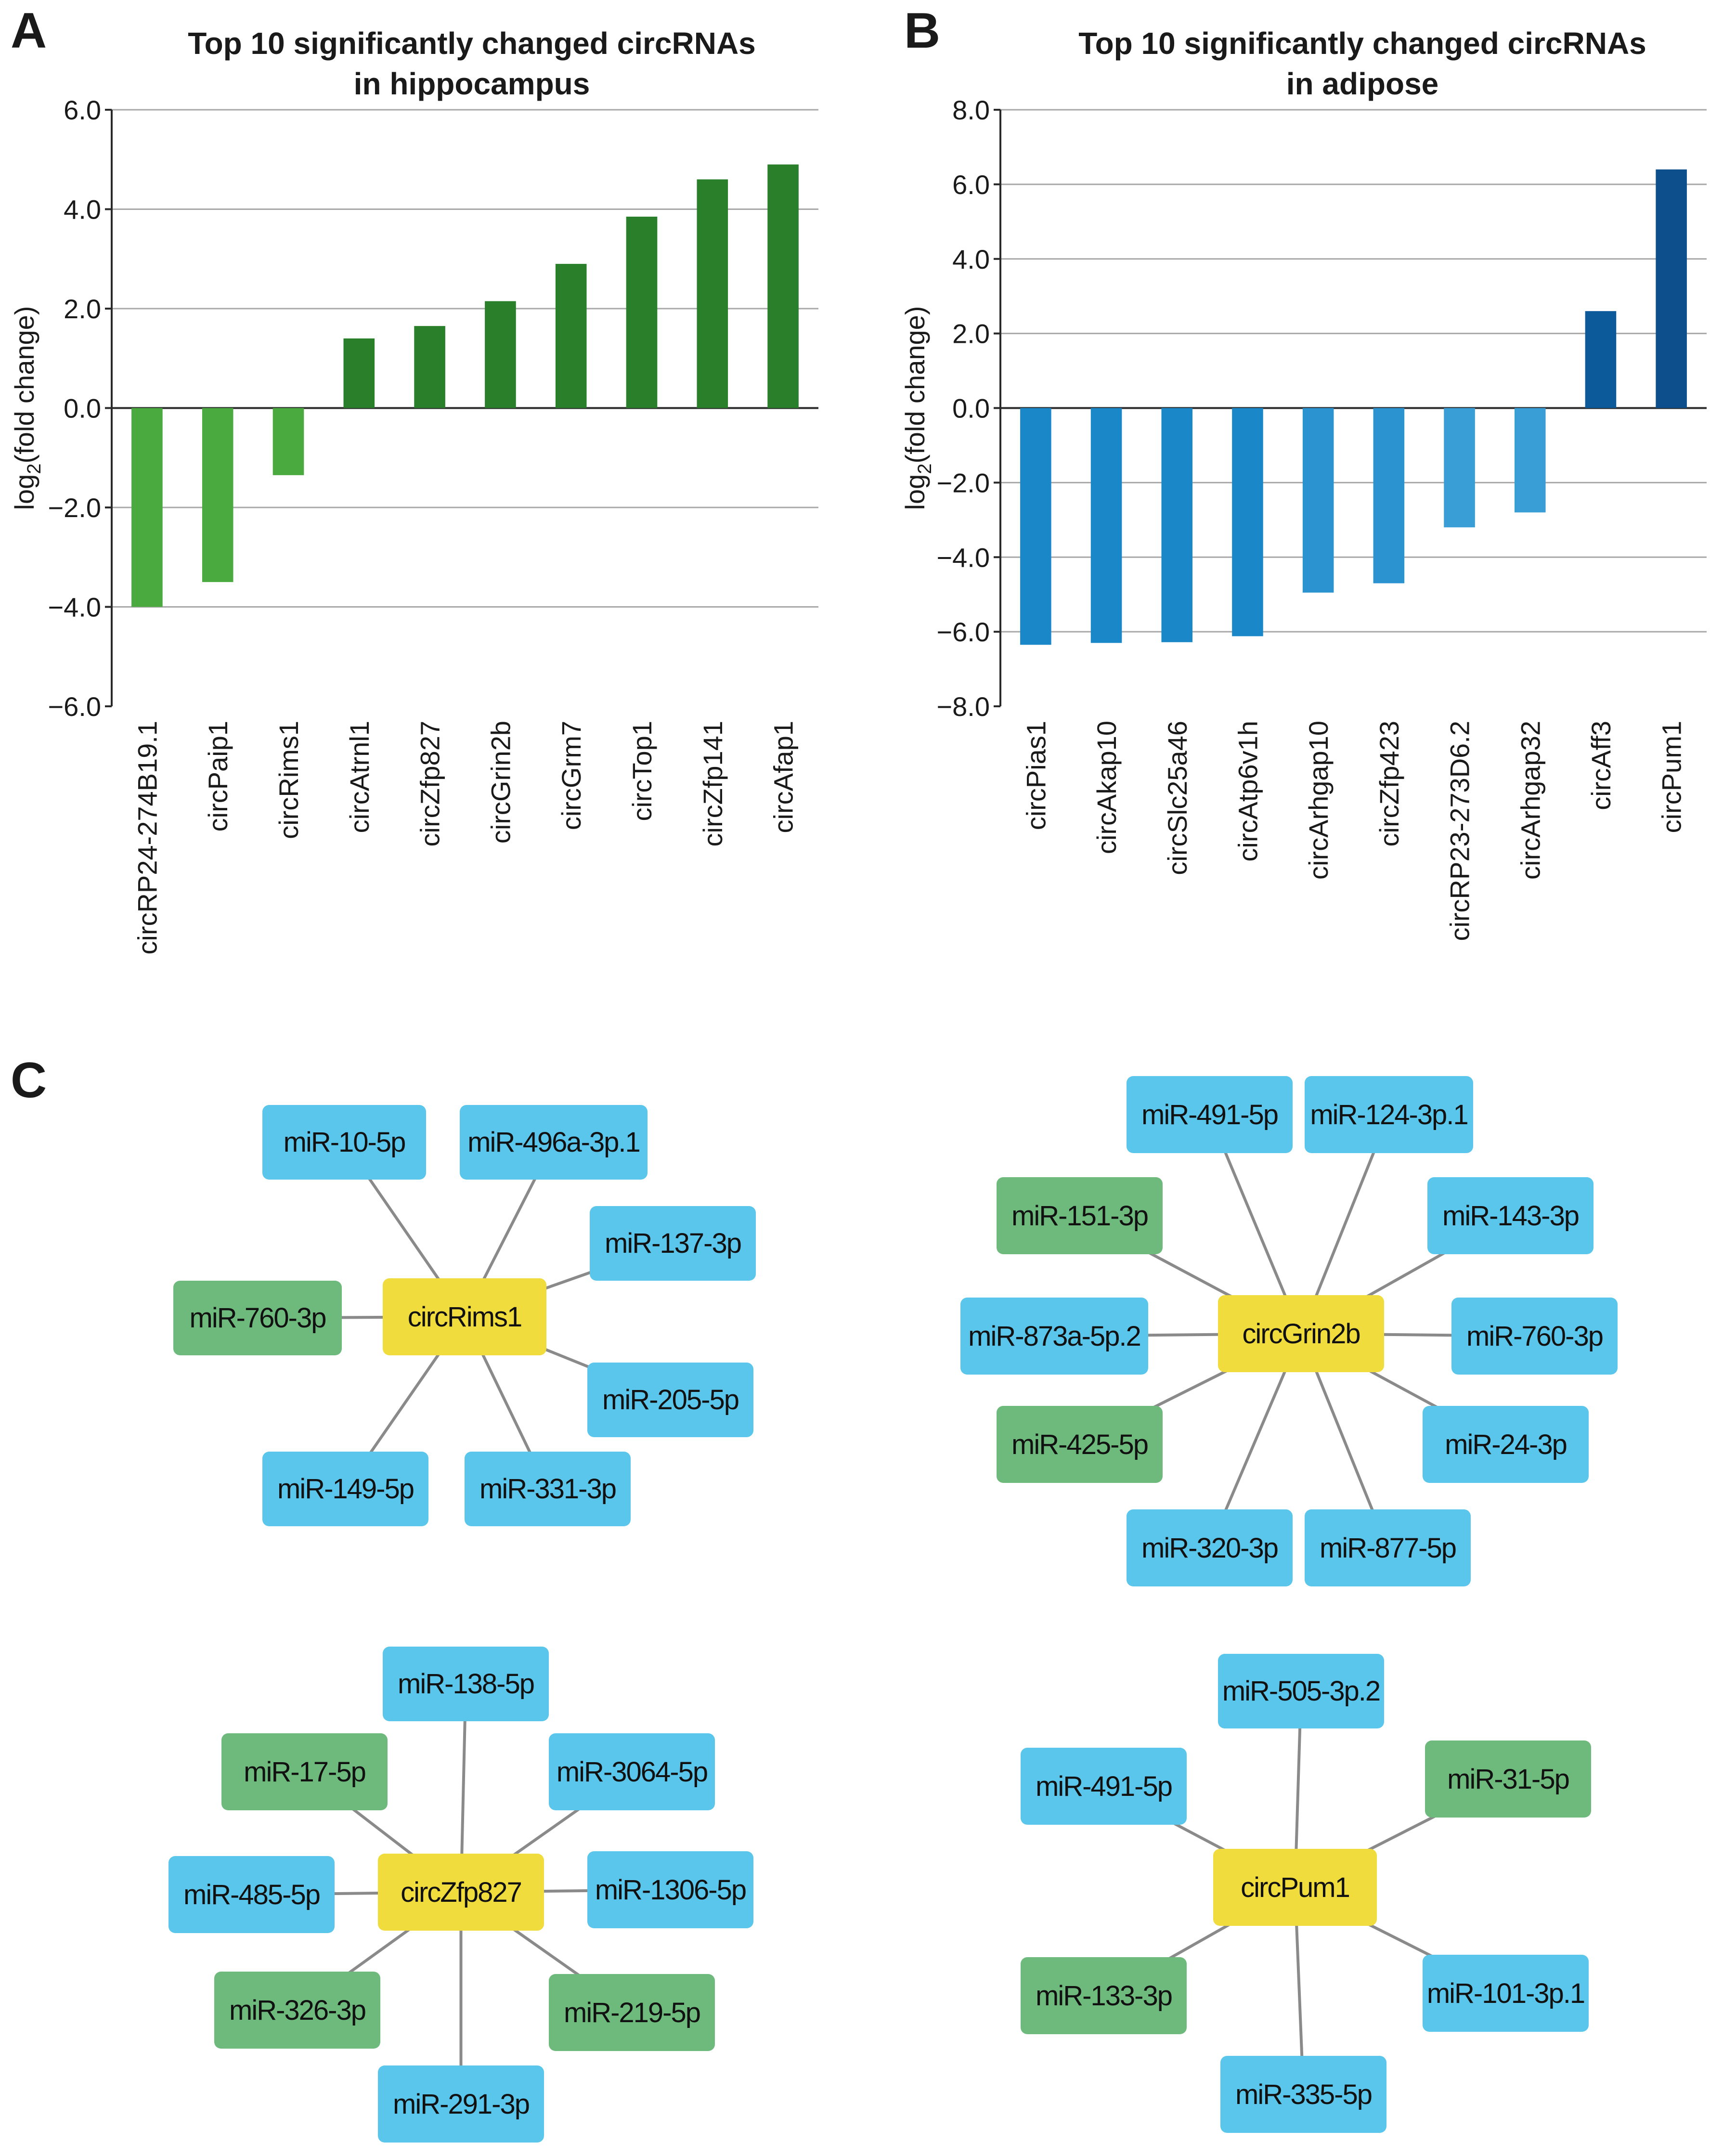  I want to click on category-label: circPum1, so click(1672, 777).